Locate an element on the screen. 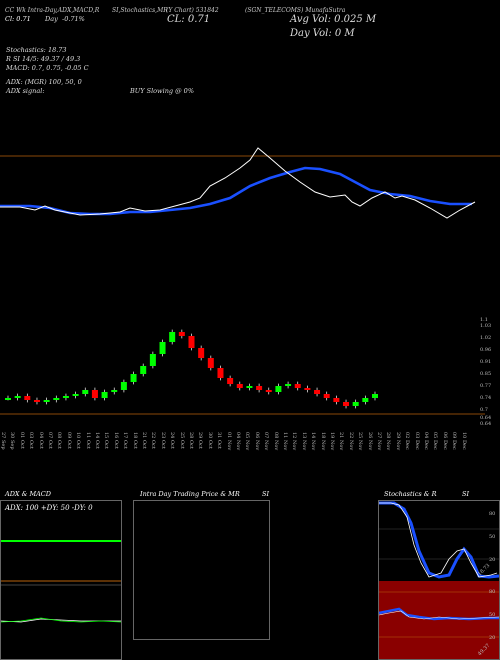  rsi-tick: 50 is located at coordinates (492, 615).